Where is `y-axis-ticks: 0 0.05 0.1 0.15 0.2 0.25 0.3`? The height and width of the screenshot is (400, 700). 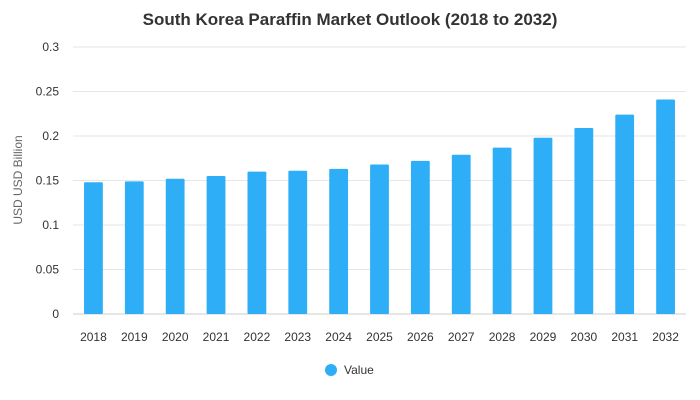
y-axis-ticks: 0 0.05 0.1 0.15 0.2 0.25 0.3 is located at coordinates (48, 180).